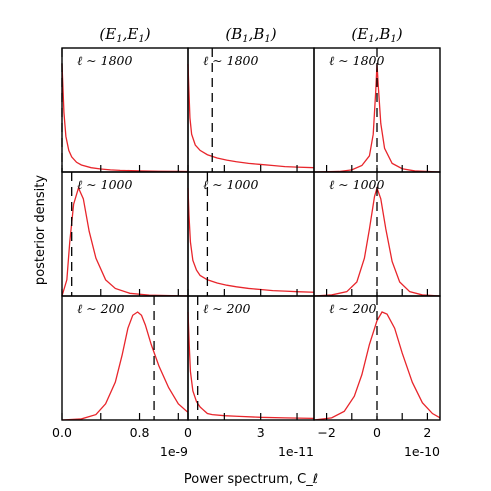 The image size is (491, 491). I want to click on x-offset-label: 1e-9, so click(174, 451).